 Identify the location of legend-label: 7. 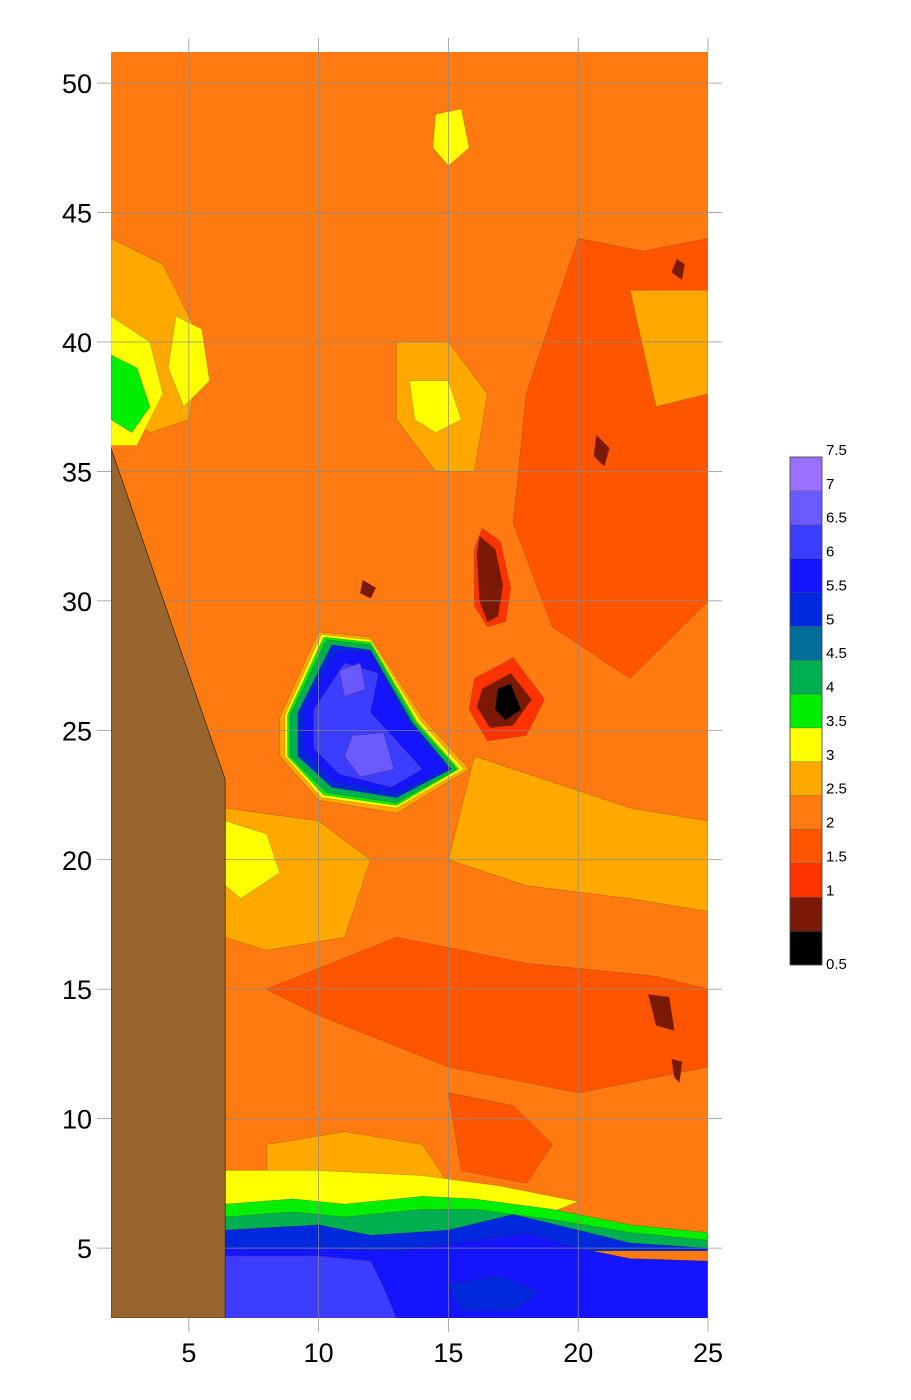
(830, 484).